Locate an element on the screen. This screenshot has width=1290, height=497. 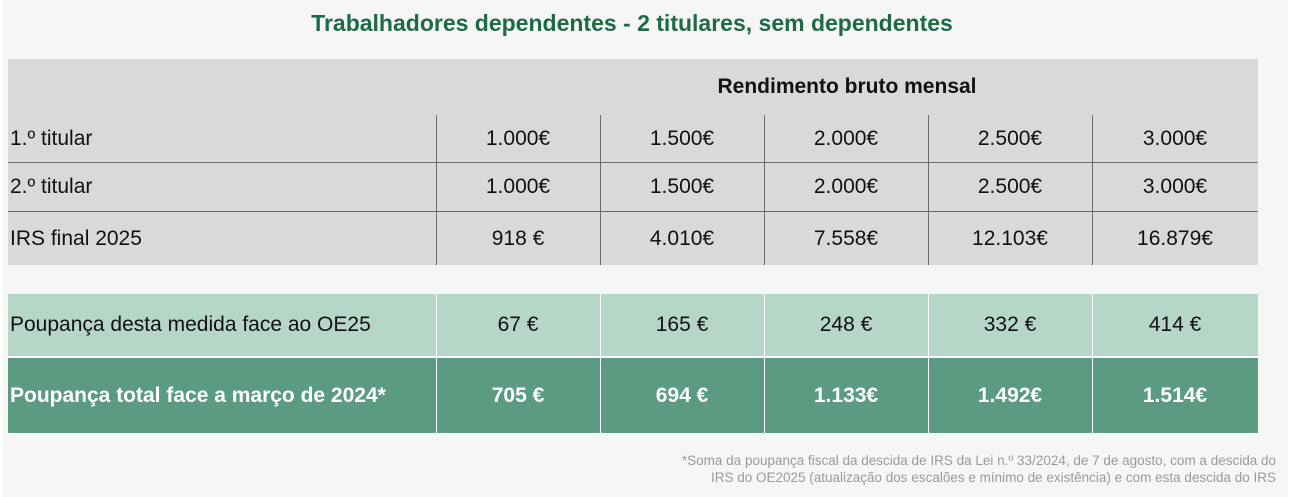
table-cell: 694 € is located at coordinates (682, 395).